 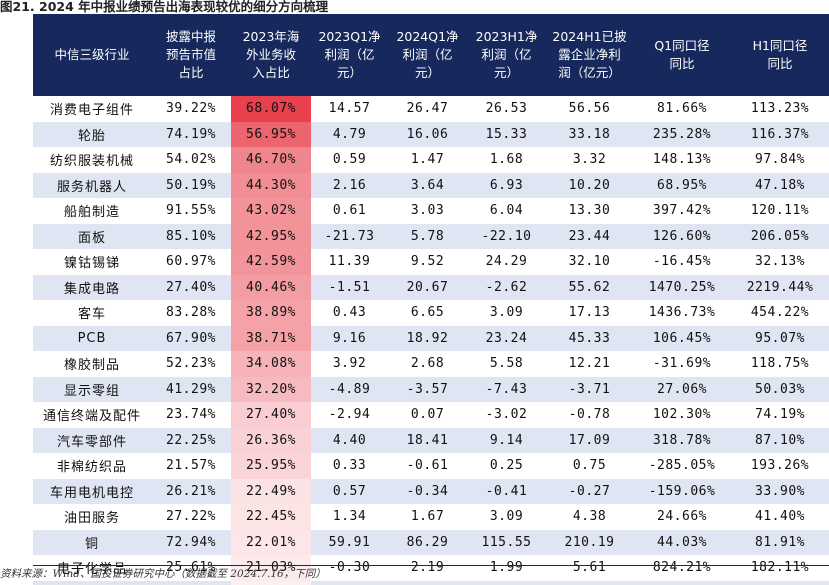 What do you see at coordinates (589, 440) in the screenshot?
I see `value-cell: 17.09` at bounding box center [589, 440].